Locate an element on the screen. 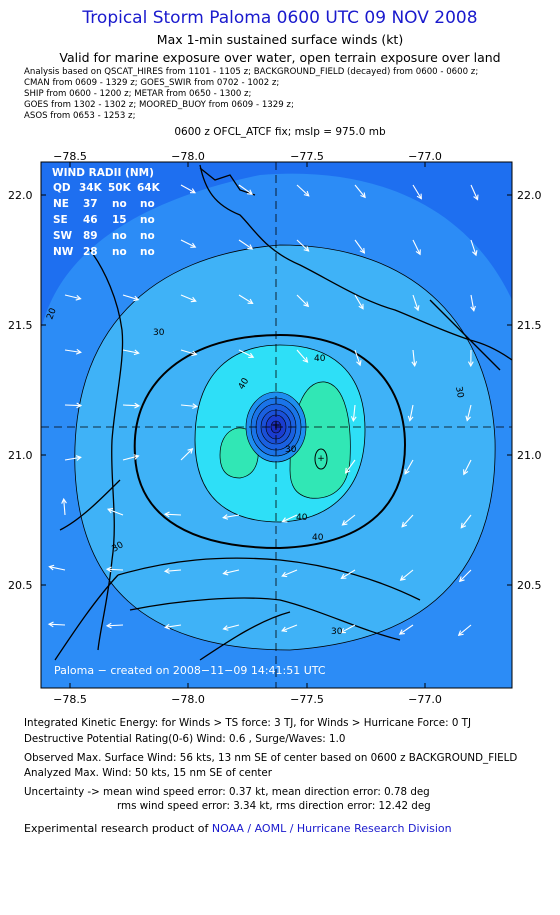 The image size is (560, 915). subtitle-winds: Max 1-min sustained surface winds (kt) is located at coordinates (280, 39).